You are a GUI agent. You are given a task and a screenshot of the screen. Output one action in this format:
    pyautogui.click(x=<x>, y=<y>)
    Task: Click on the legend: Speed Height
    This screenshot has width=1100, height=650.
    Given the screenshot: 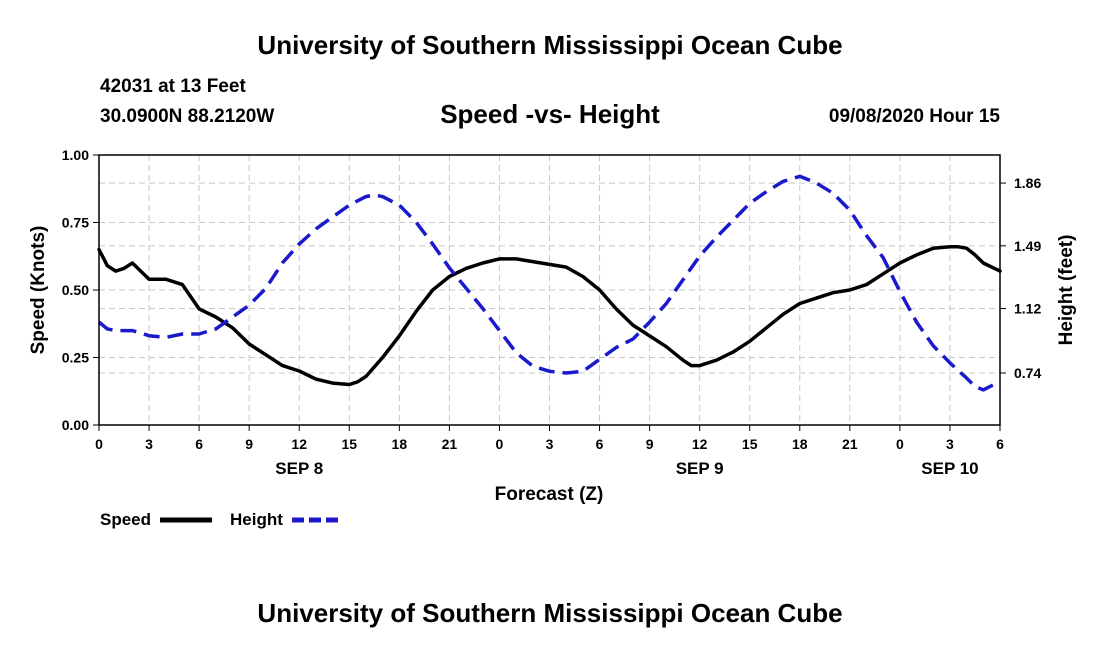 What is the action you would take?
    pyautogui.click(x=221, y=519)
    